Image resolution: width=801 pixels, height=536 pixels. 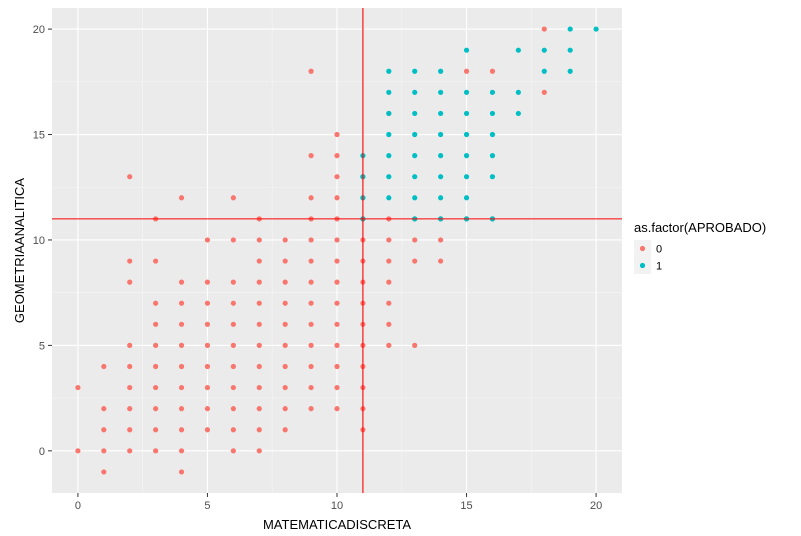 I want to click on x-tick-label: 15, so click(x=466, y=506).